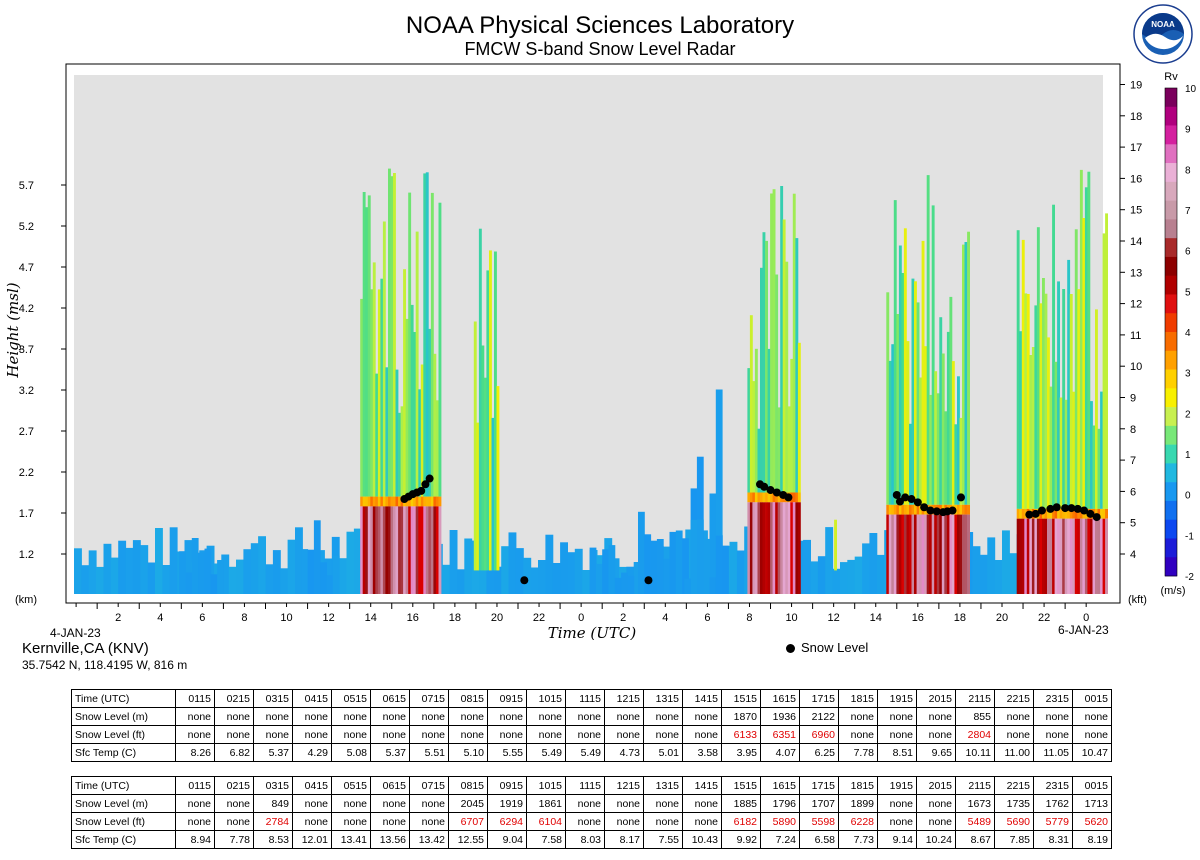  I want to click on table-cell: 12.55, so click(468, 839).